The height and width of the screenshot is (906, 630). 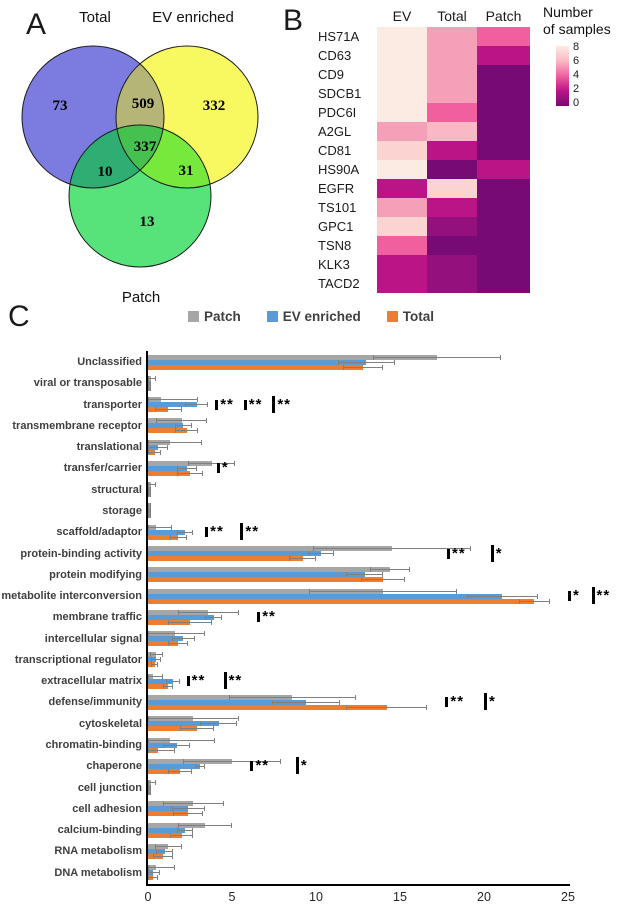 What do you see at coordinates (98, 851) in the screenshot?
I see `bar-category-label: RNA metabolism` at bounding box center [98, 851].